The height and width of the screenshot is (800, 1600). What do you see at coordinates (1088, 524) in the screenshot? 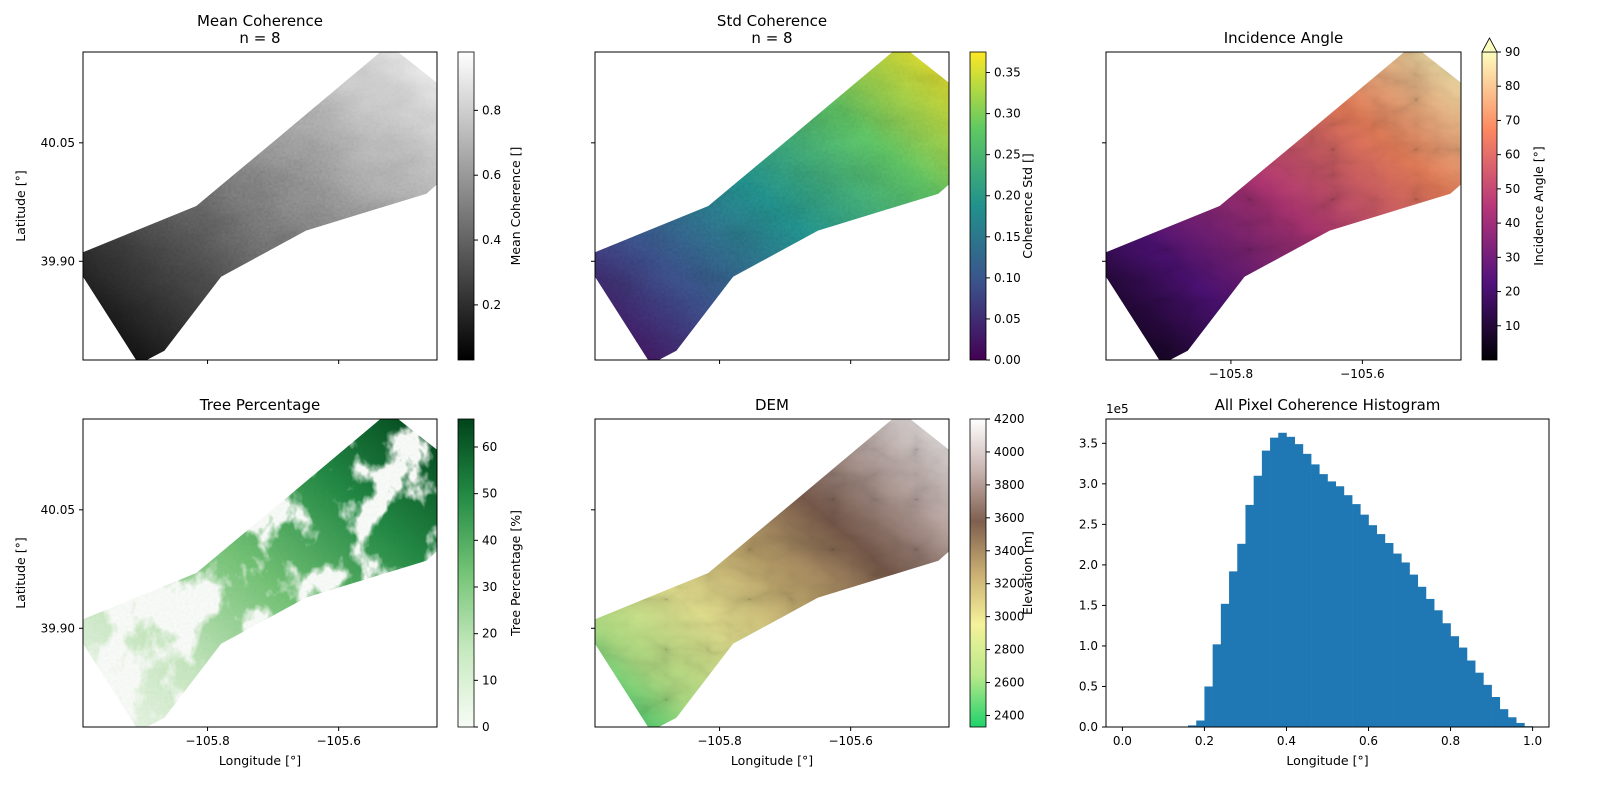
I see `hist-ytick-label: 2.5` at bounding box center [1088, 524].